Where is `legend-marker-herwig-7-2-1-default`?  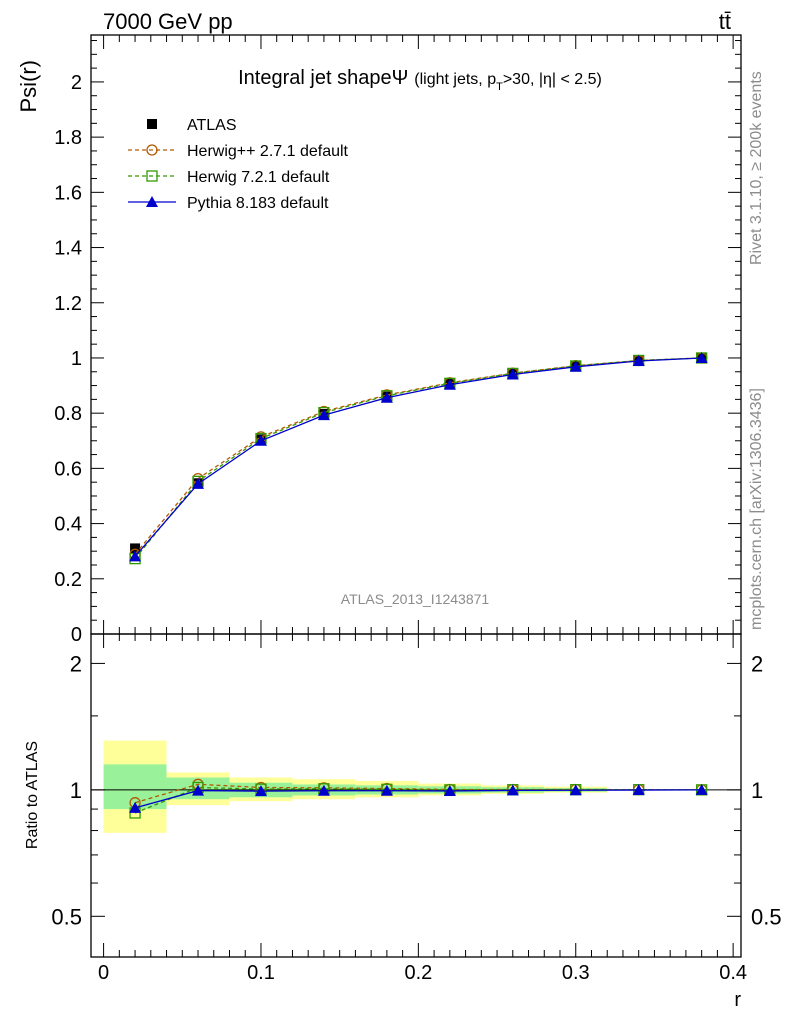 legend-marker-herwig-7-2-1-default is located at coordinates (152, 176).